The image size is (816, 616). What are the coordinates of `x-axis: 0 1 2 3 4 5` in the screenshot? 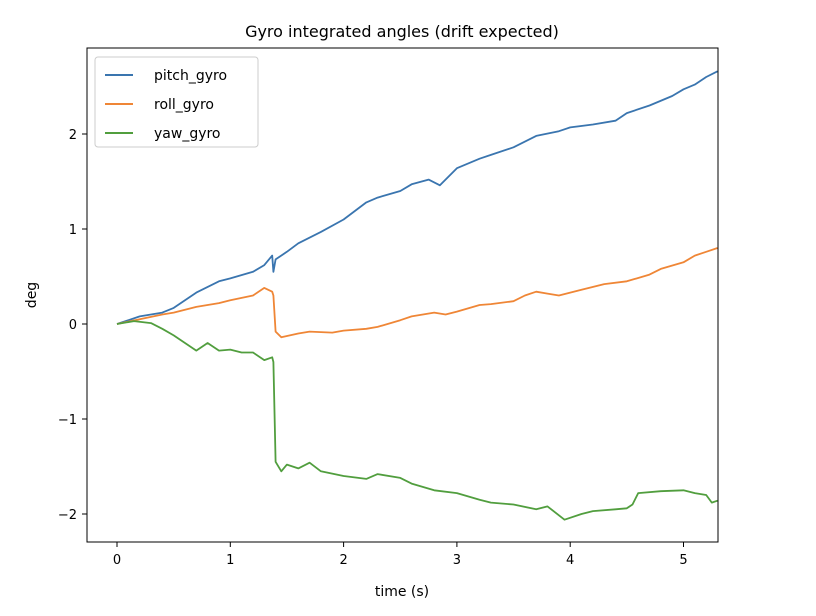 It's located at (400, 555).